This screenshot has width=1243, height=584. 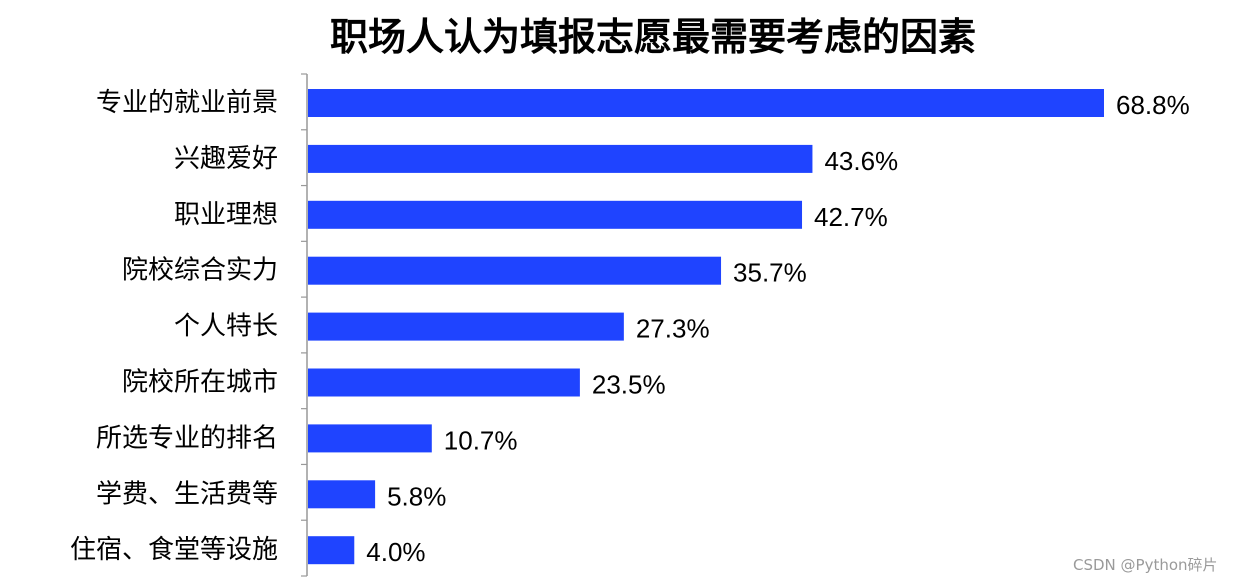 What do you see at coordinates (673, 329) in the screenshot?
I see `value-label: 27.3%` at bounding box center [673, 329].